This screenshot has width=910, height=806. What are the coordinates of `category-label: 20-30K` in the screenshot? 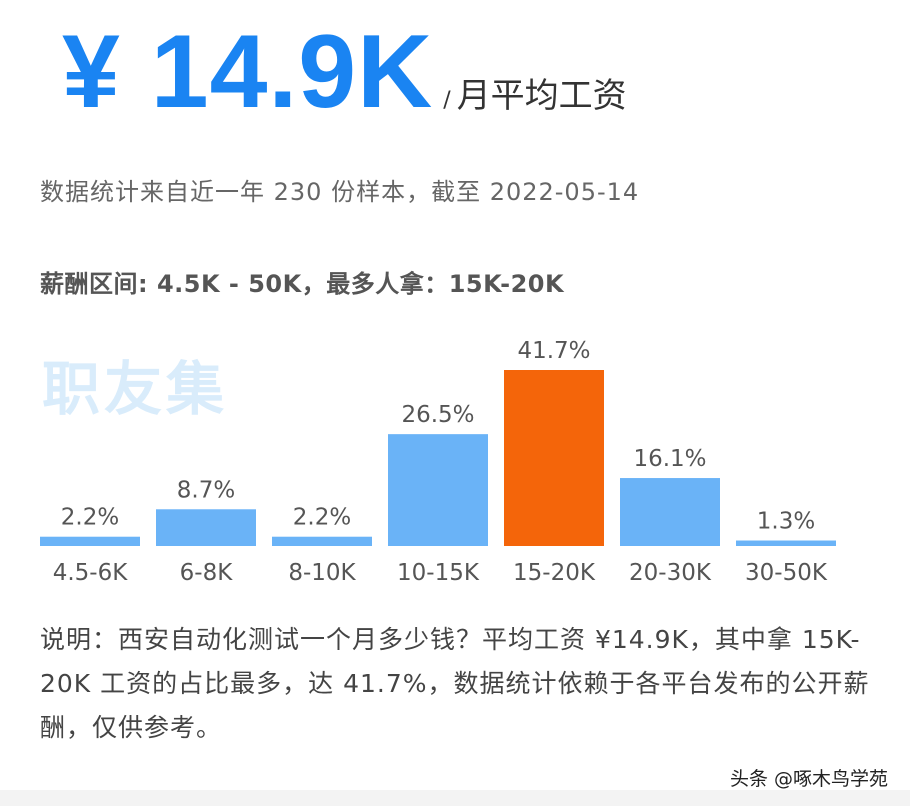 It's located at (670, 573).